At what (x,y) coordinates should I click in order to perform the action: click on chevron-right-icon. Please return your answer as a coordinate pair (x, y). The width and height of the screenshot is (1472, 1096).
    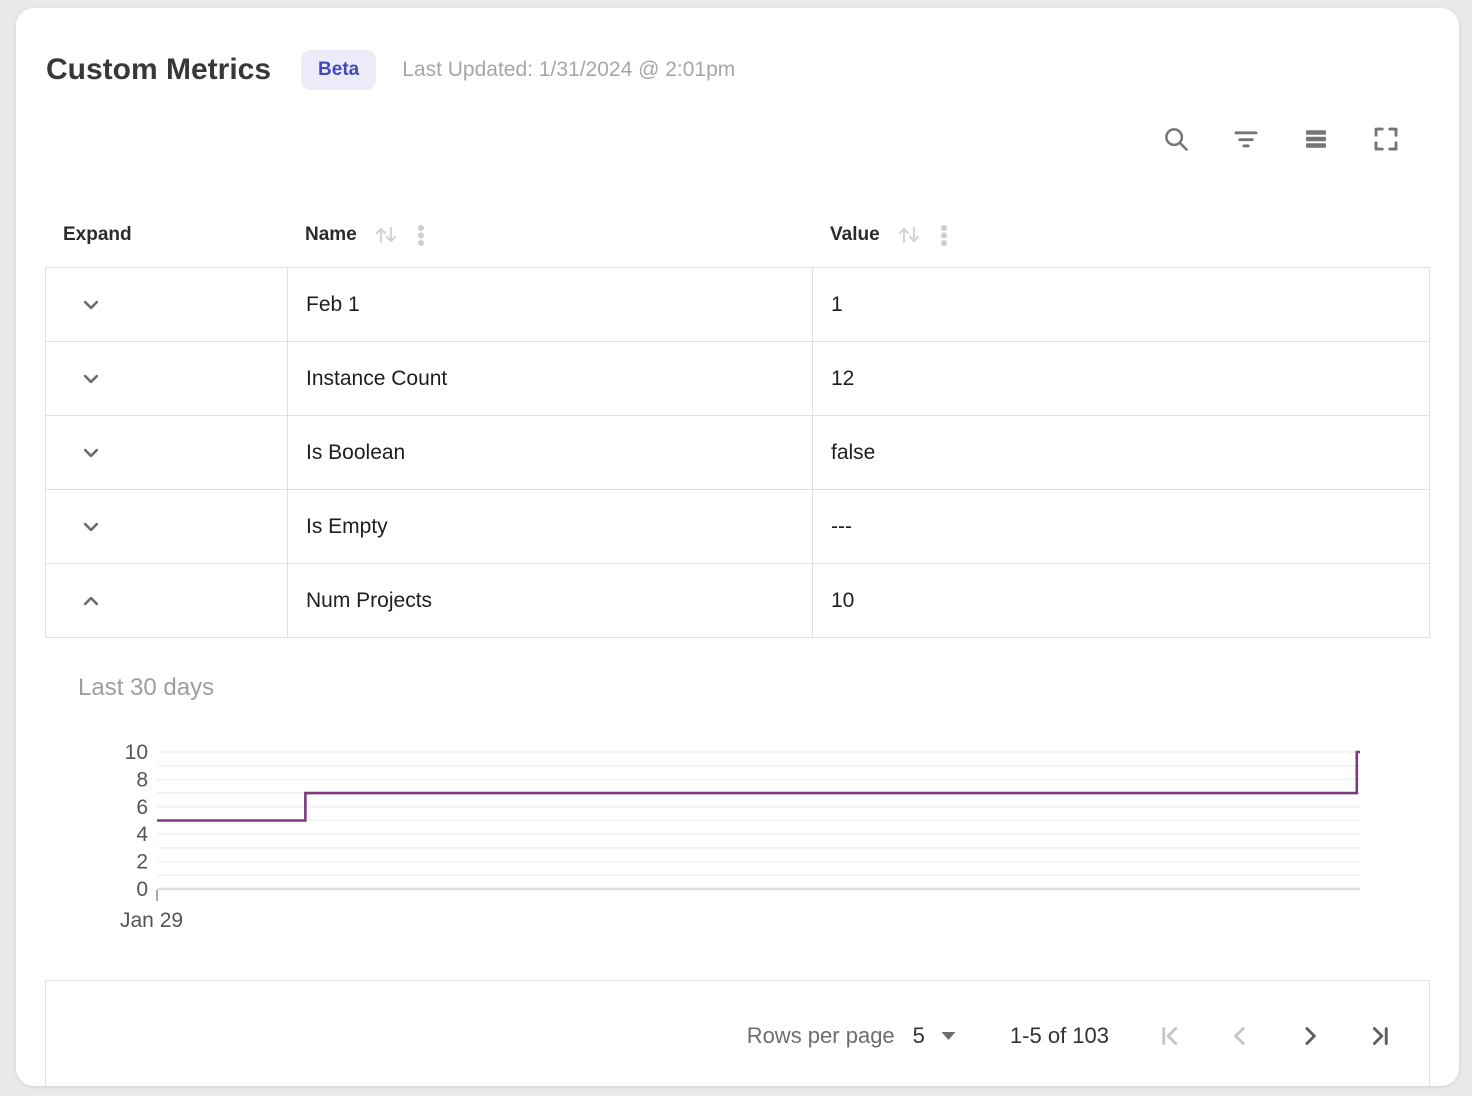
    Looking at the image, I should click on (1310, 1035).